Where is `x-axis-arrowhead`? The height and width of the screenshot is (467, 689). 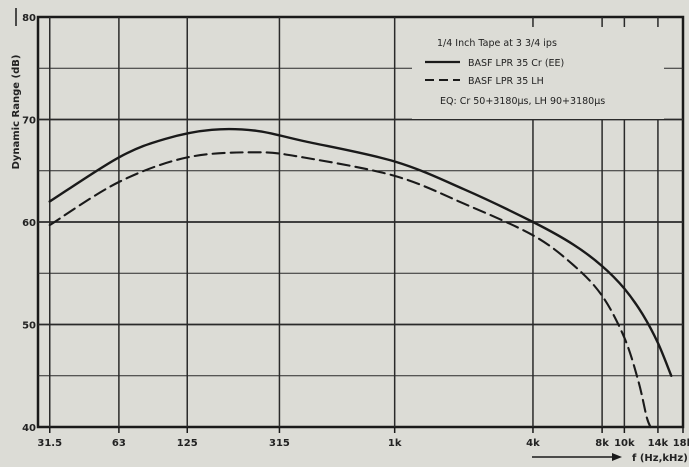 x-axis-arrowhead is located at coordinates (617, 457).